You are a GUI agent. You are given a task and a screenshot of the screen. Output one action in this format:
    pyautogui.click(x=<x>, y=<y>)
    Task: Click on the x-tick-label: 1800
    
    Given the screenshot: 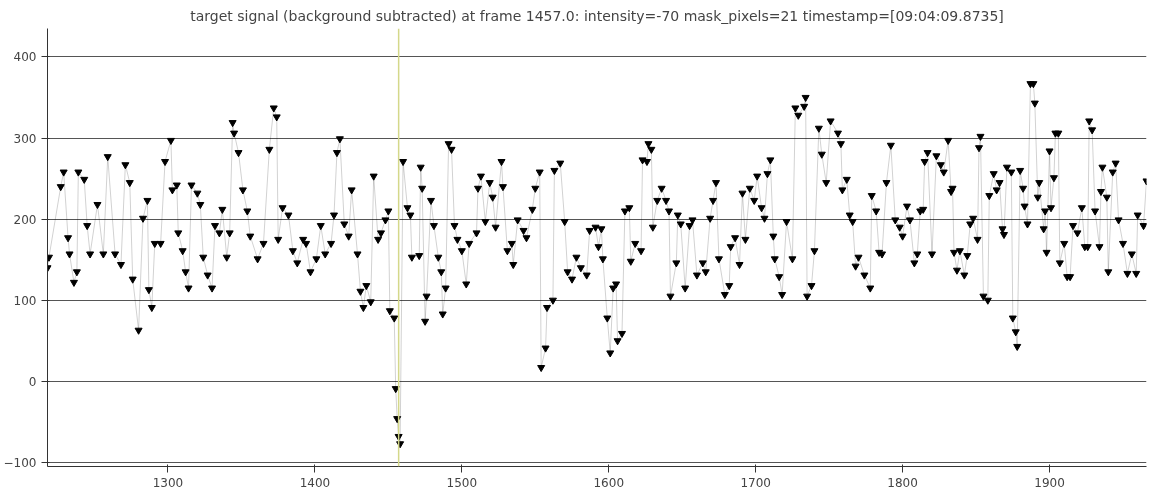 What is the action you would take?
    pyautogui.click(x=902, y=482)
    